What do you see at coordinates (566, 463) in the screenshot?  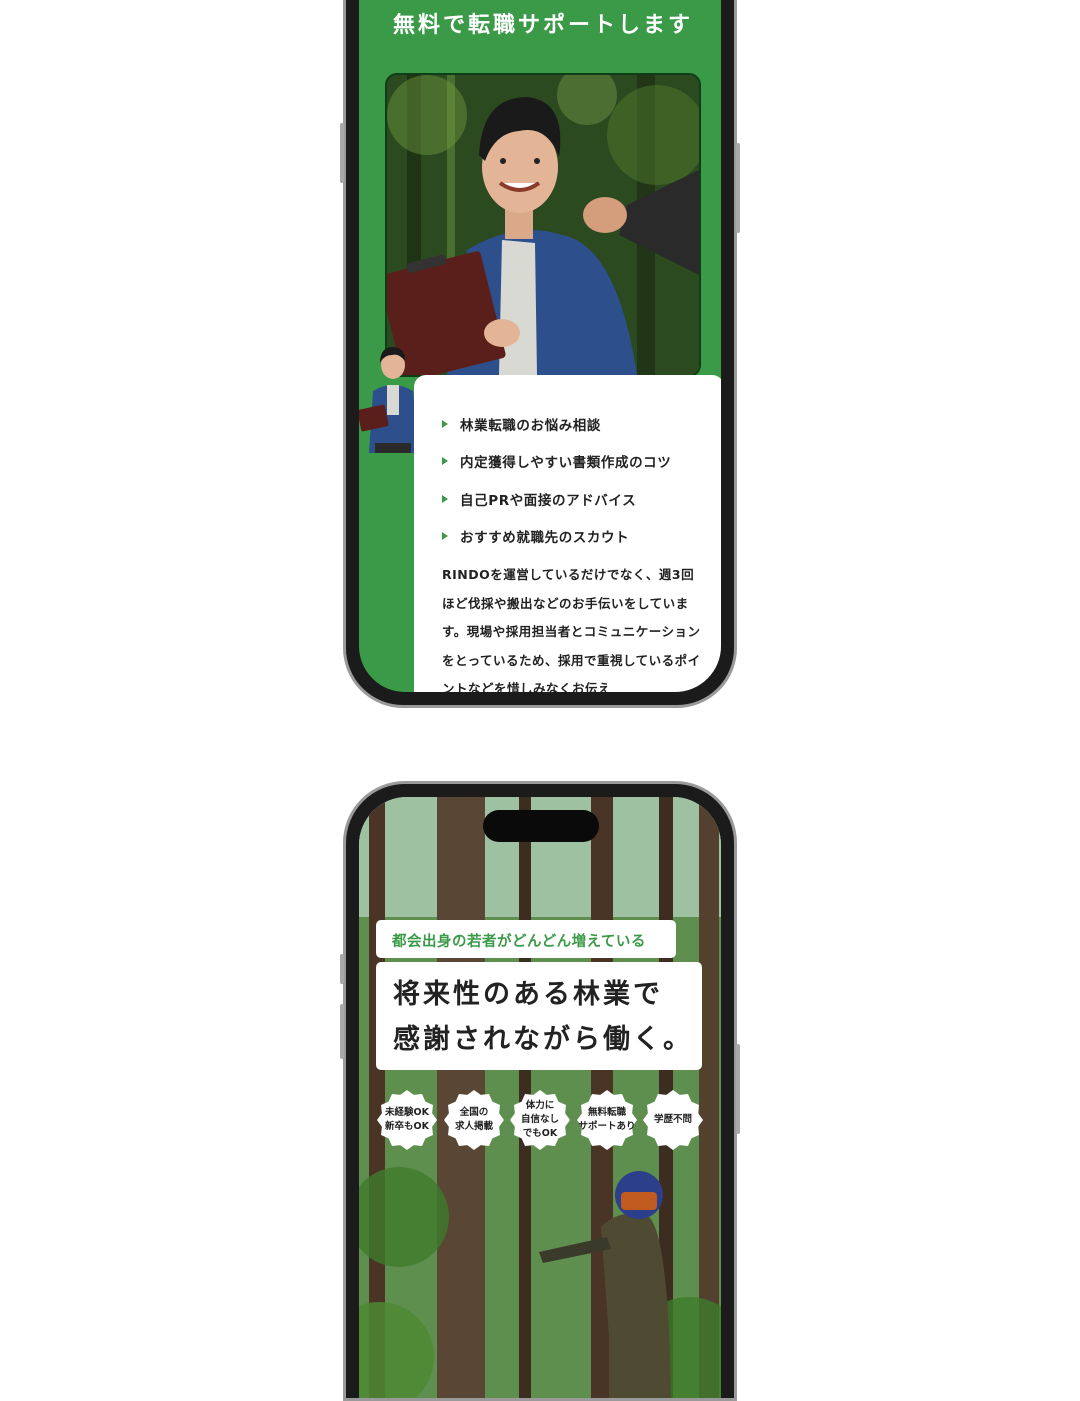 I see `support-feature-label: 内定獲得しやすい書類作成のコツ` at bounding box center [566, 463].